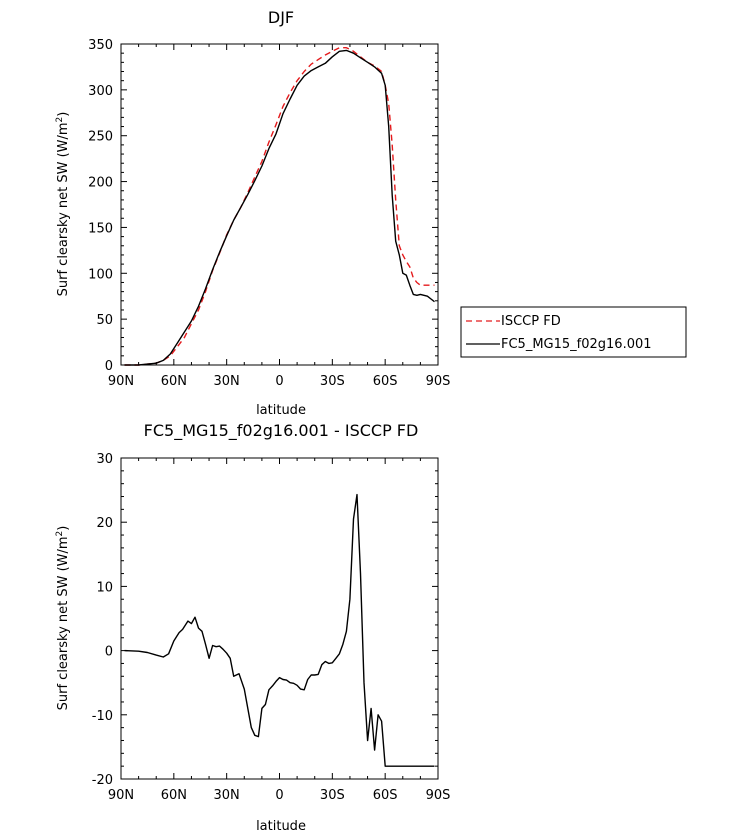  What do you see at coordinates (385, 795) in the screenshot?
I see `bottom-xtick-label: 60S` at bounding box center [385, 795].